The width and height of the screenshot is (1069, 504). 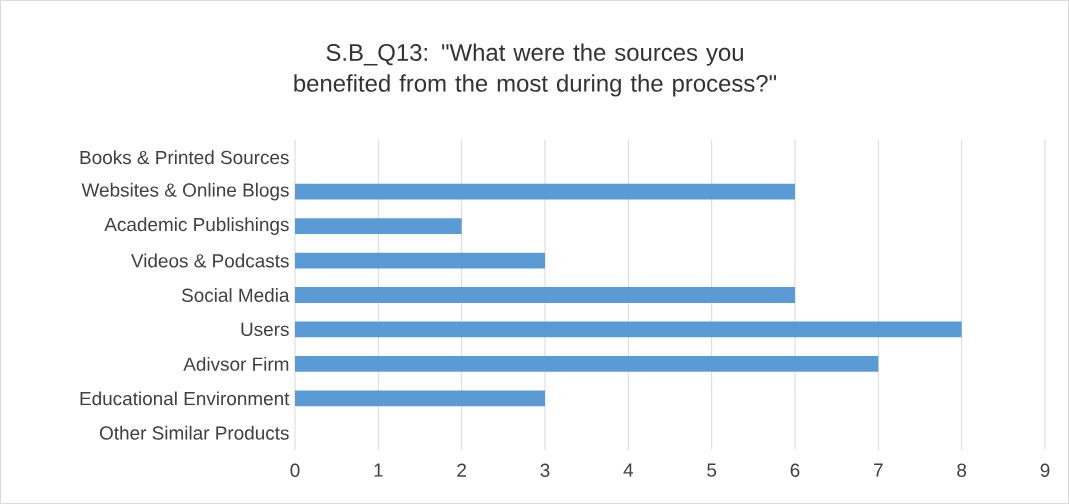 I want to click on x-tick-label: 2, so click(x=461, y=470).